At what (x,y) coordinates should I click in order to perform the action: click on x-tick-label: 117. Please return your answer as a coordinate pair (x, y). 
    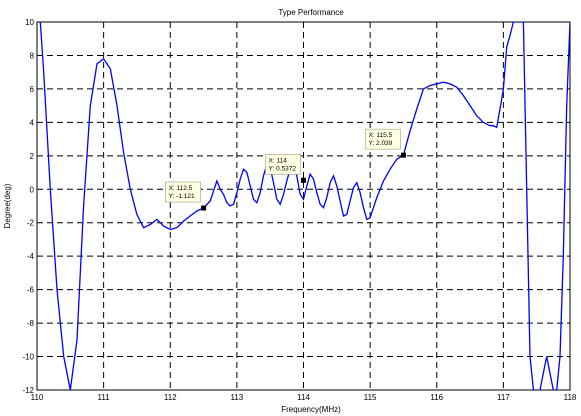
    Looking at the image, I should click on (503, 397).